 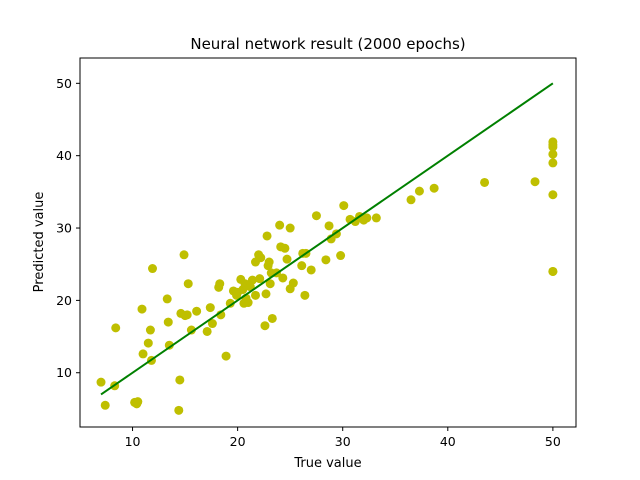 What do you see at coordinates (553, 441) in the screenshot?
I see `x-tick-label: 50` at bounding box center [553, 441].